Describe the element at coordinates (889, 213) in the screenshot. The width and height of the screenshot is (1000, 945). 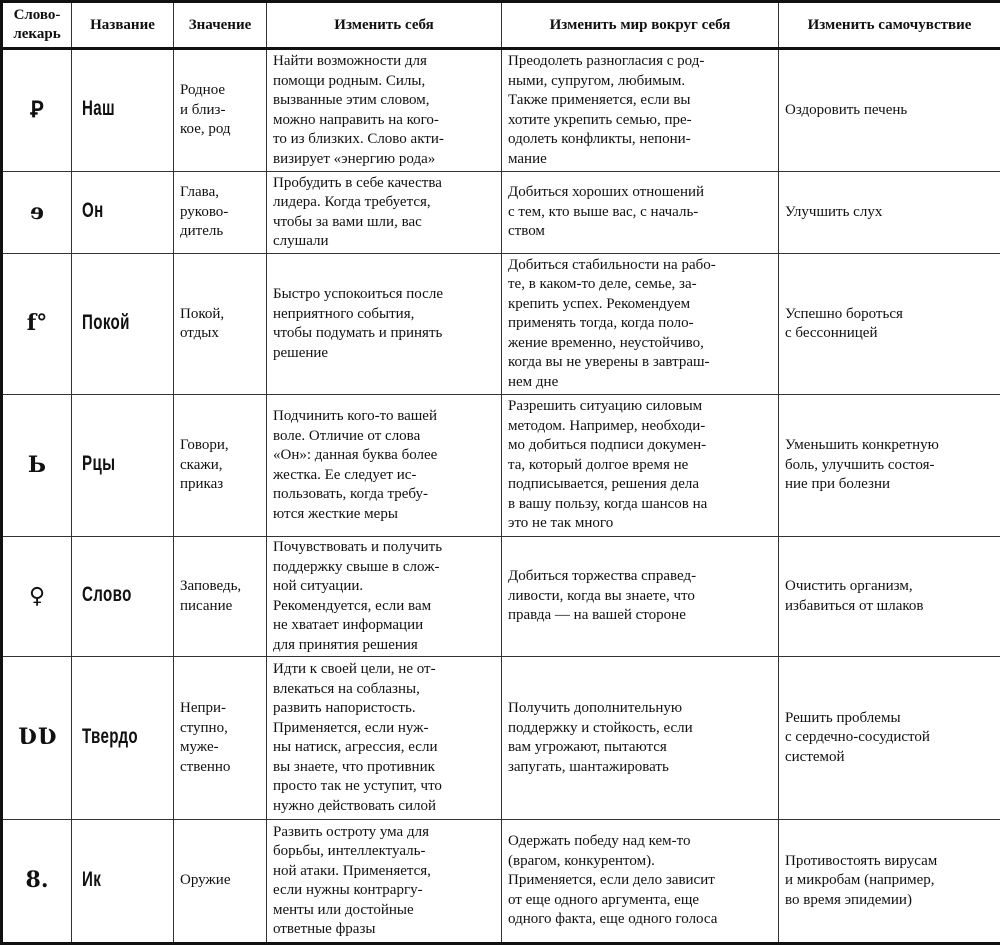
I see `change-health-cell: Улучшить слух` at that location.